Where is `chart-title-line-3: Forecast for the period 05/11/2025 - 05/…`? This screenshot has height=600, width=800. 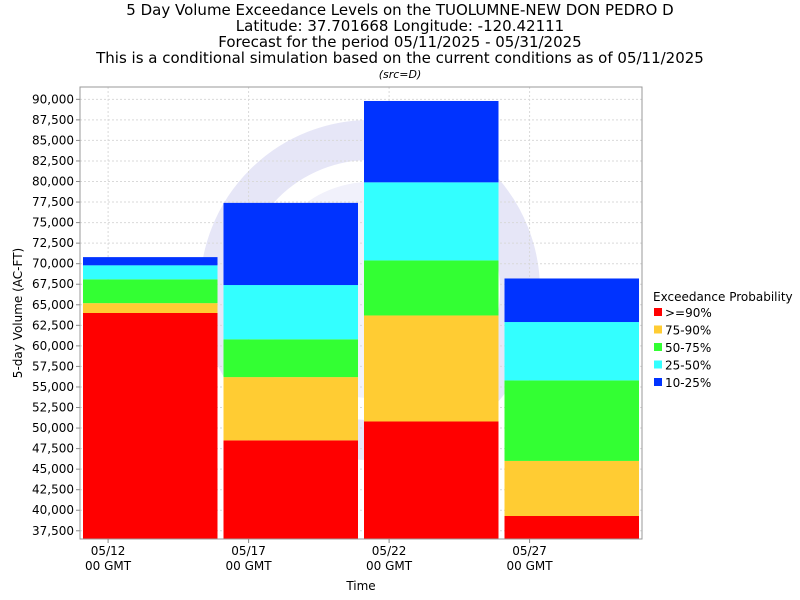 chart-title-line-3: Forecast for the period 05/11/2025 - 05/… is located at coordinates (399, 42).